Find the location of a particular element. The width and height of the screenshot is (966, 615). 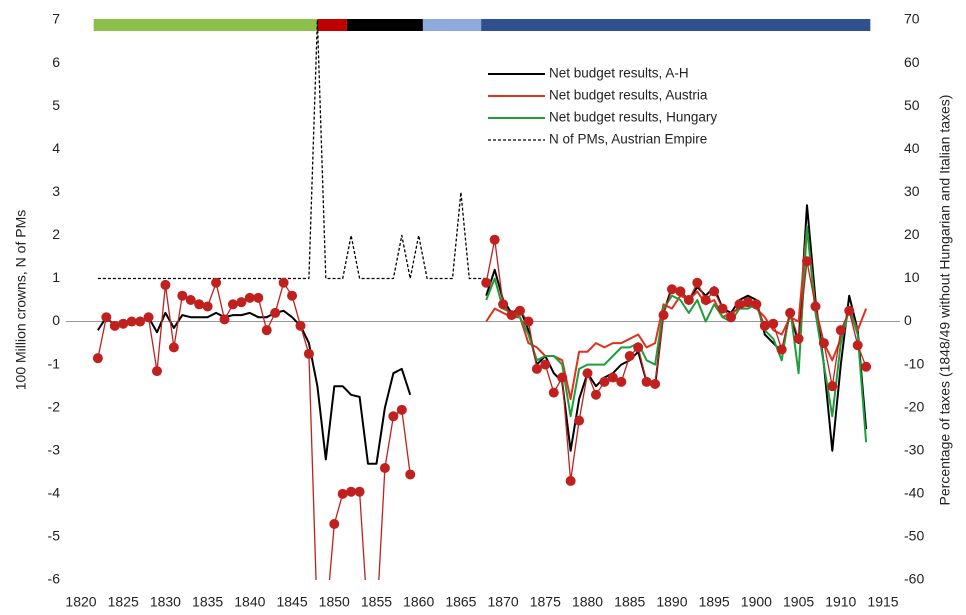

y-tick-label: 2 is located at coordinates (56, 234).